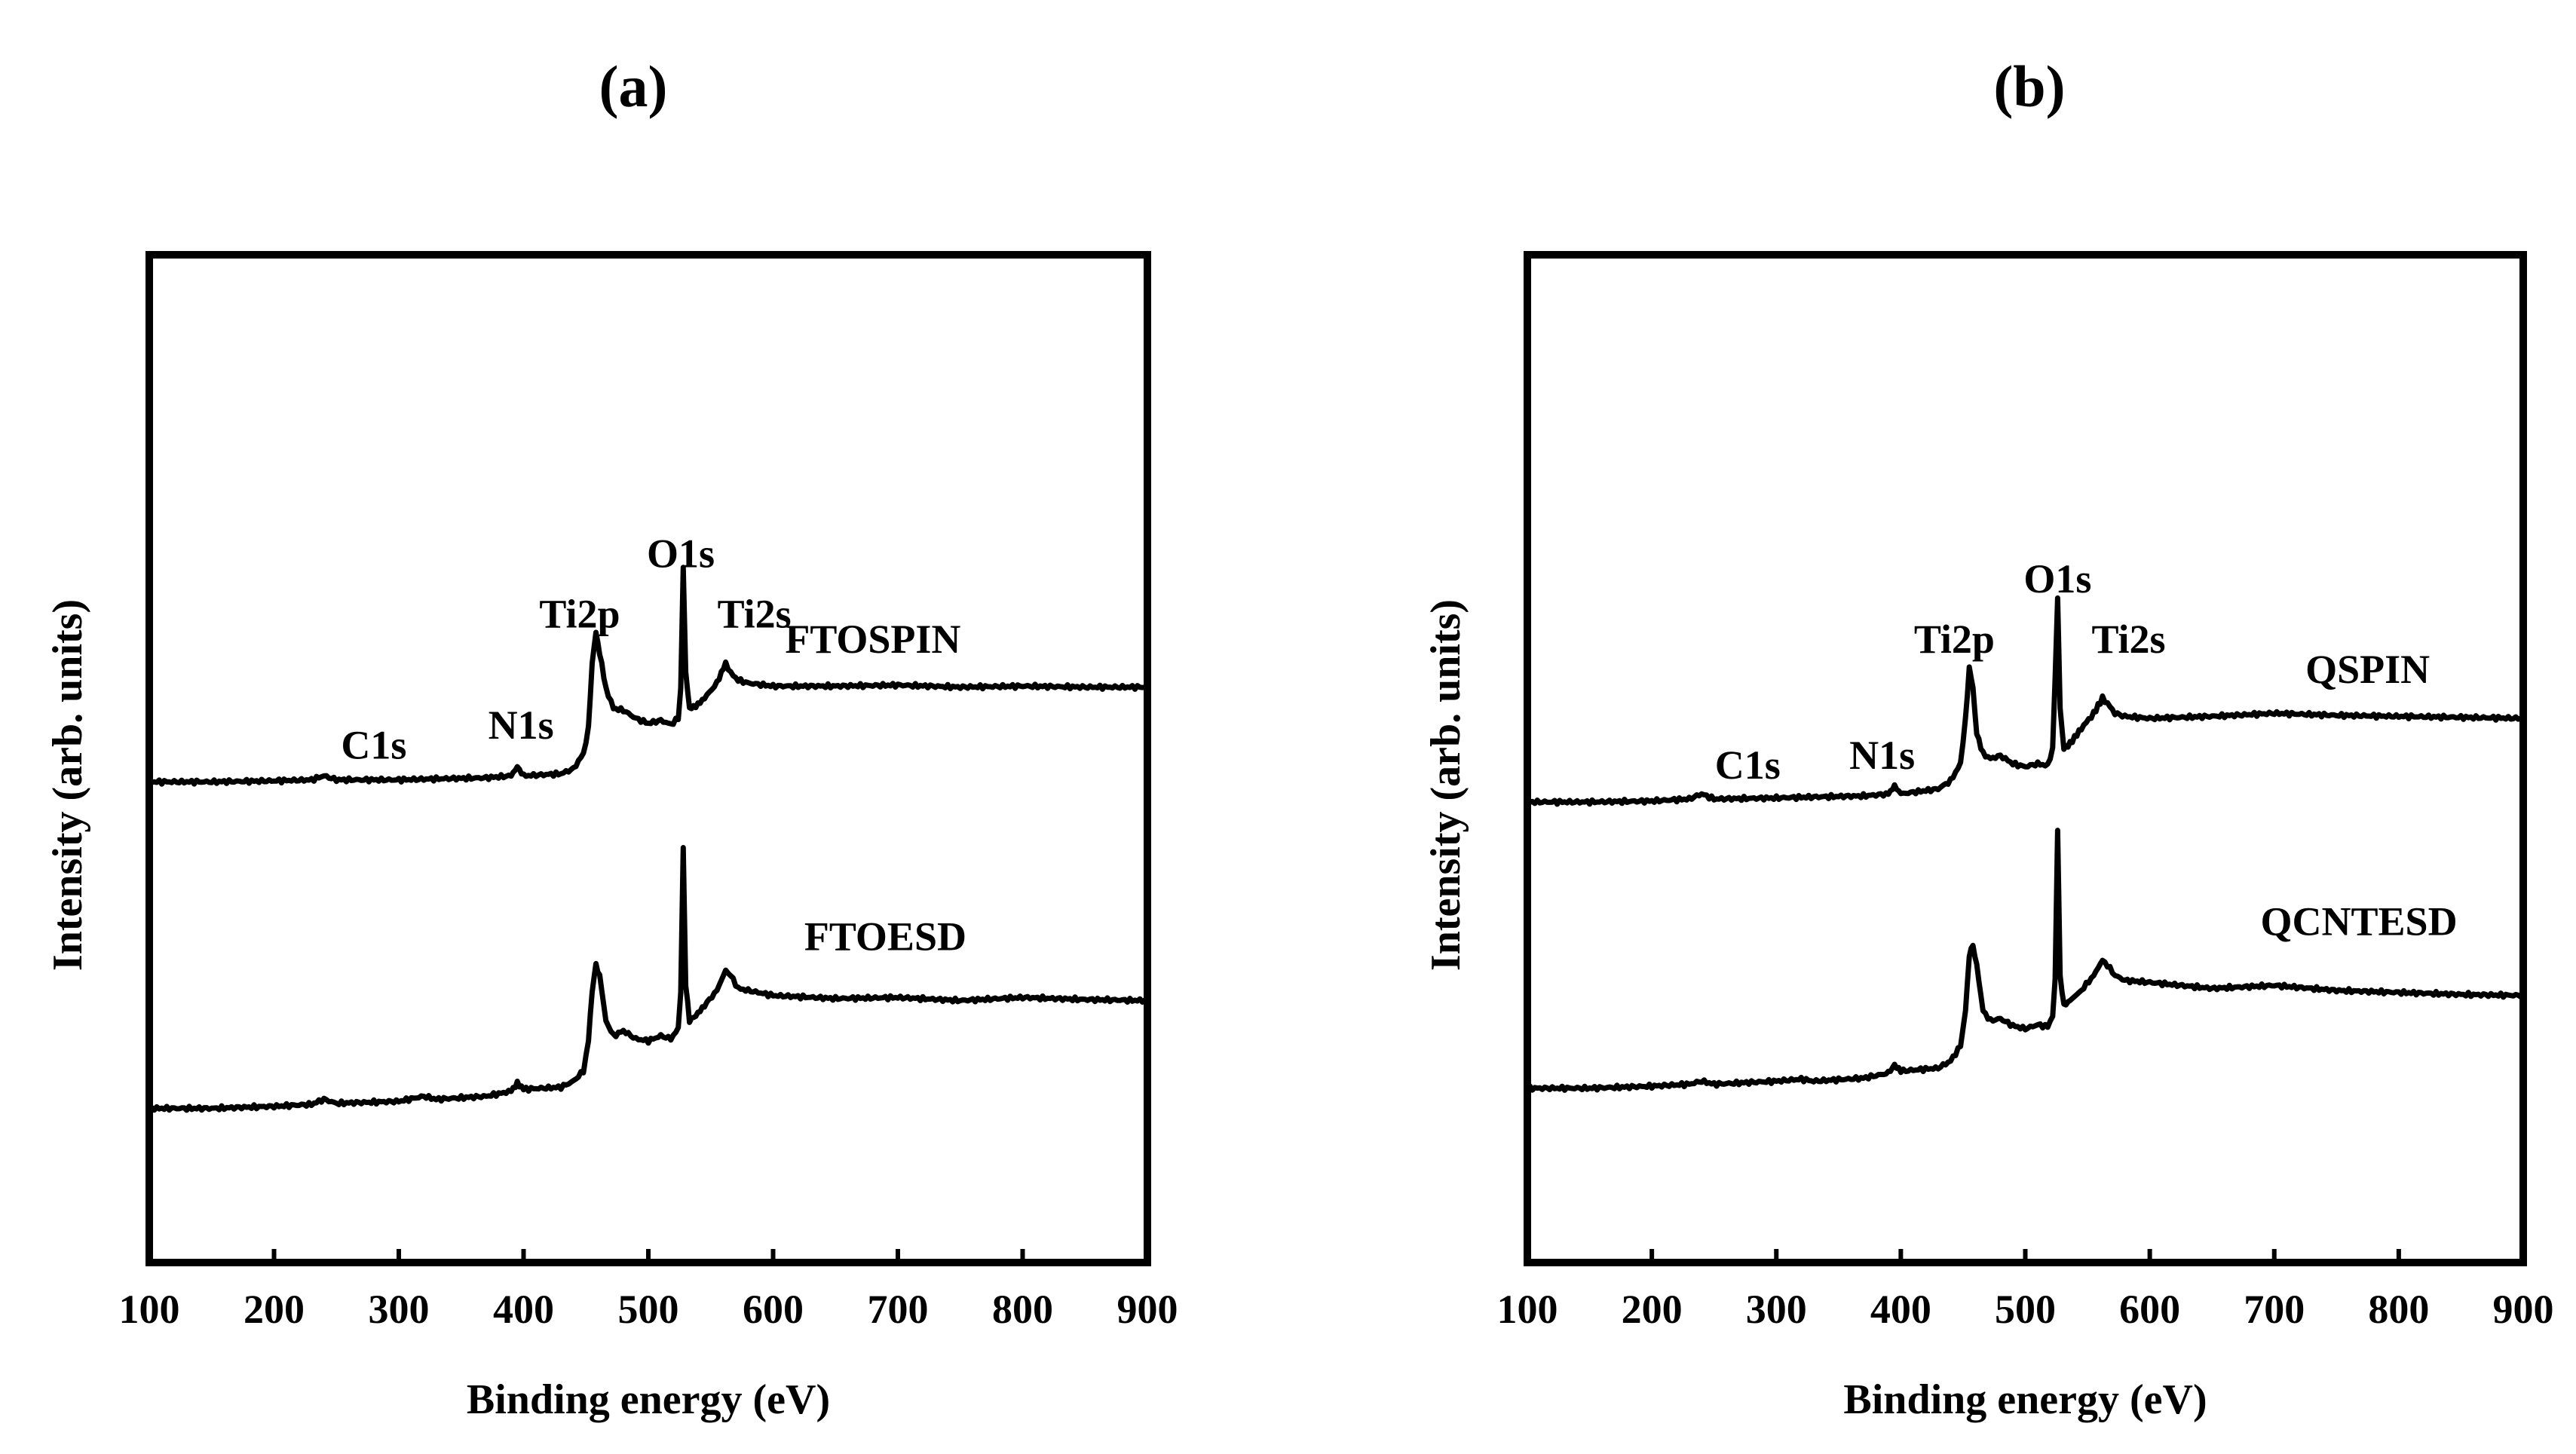  Describe the element at coordinates (648, 979) in the screenshot. I see `series-line-ftoesd` at that location.